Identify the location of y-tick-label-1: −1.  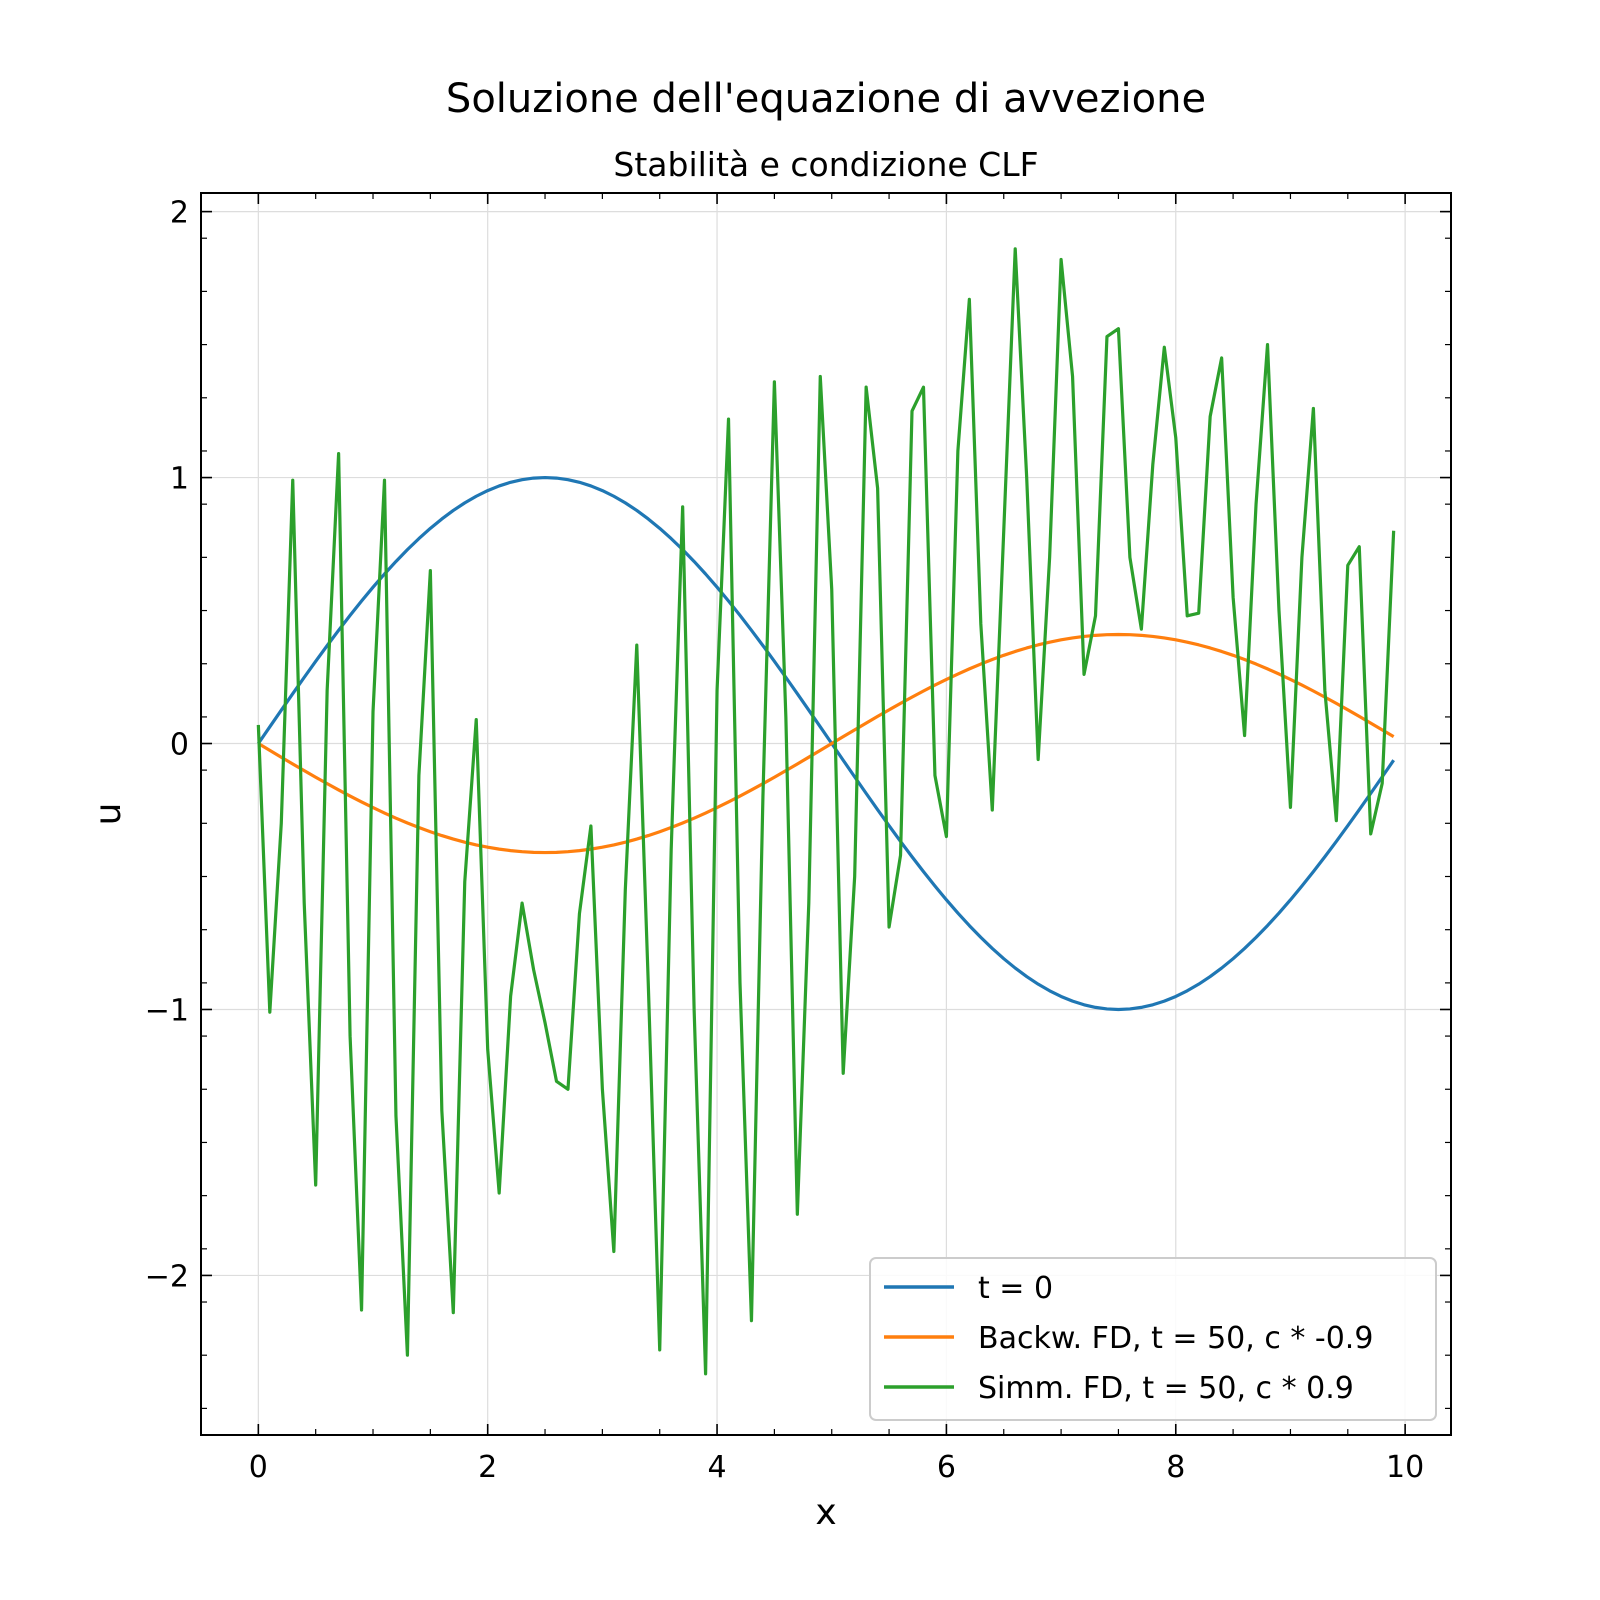
(167, 1010).